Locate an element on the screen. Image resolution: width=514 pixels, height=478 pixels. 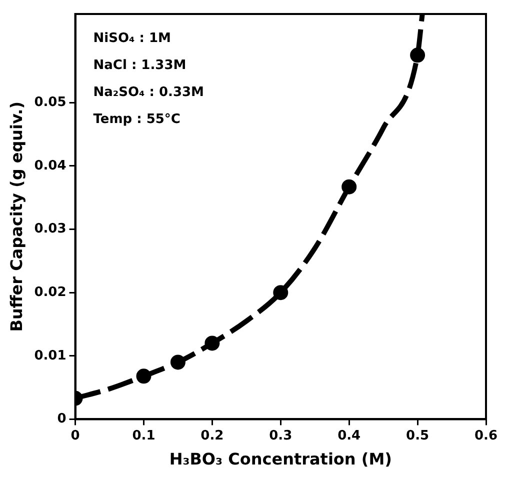
x-tick-label: 0 is located at coordinates (75, 436).